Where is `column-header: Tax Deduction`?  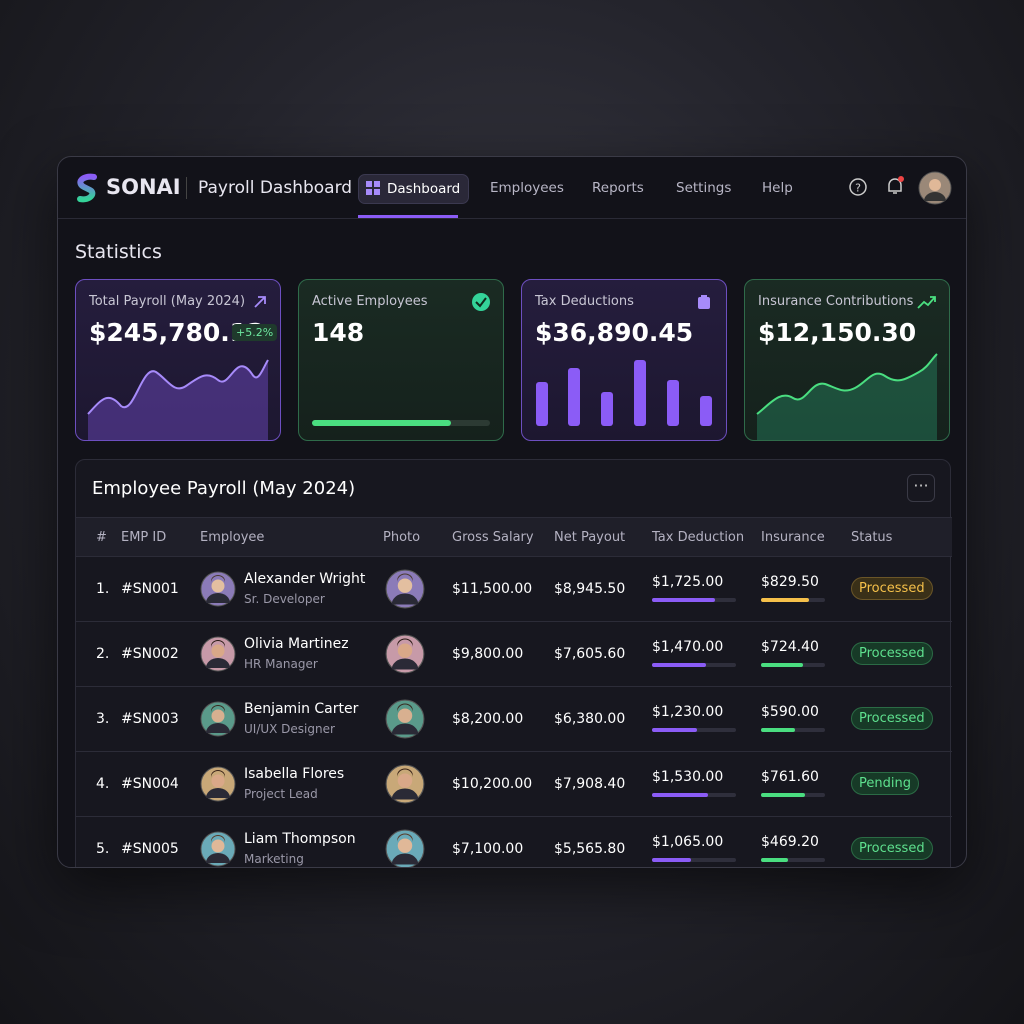 column-header: Tax Deduction is located at coordinates (698, 537).